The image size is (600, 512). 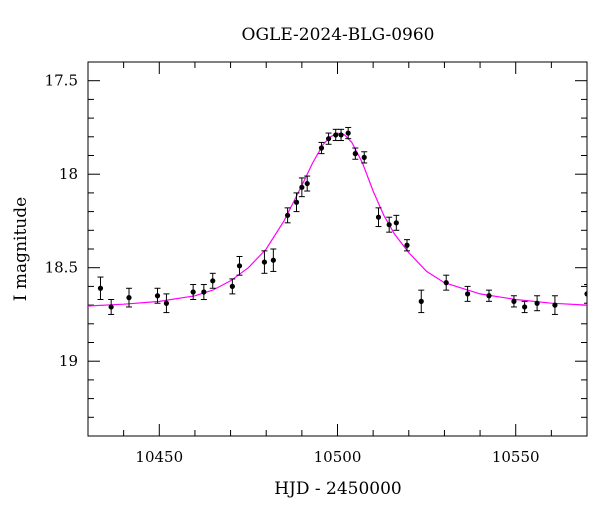 I want to click on chart-title: OGLE-2024-BLG-0960, so click(x=338, y=35).